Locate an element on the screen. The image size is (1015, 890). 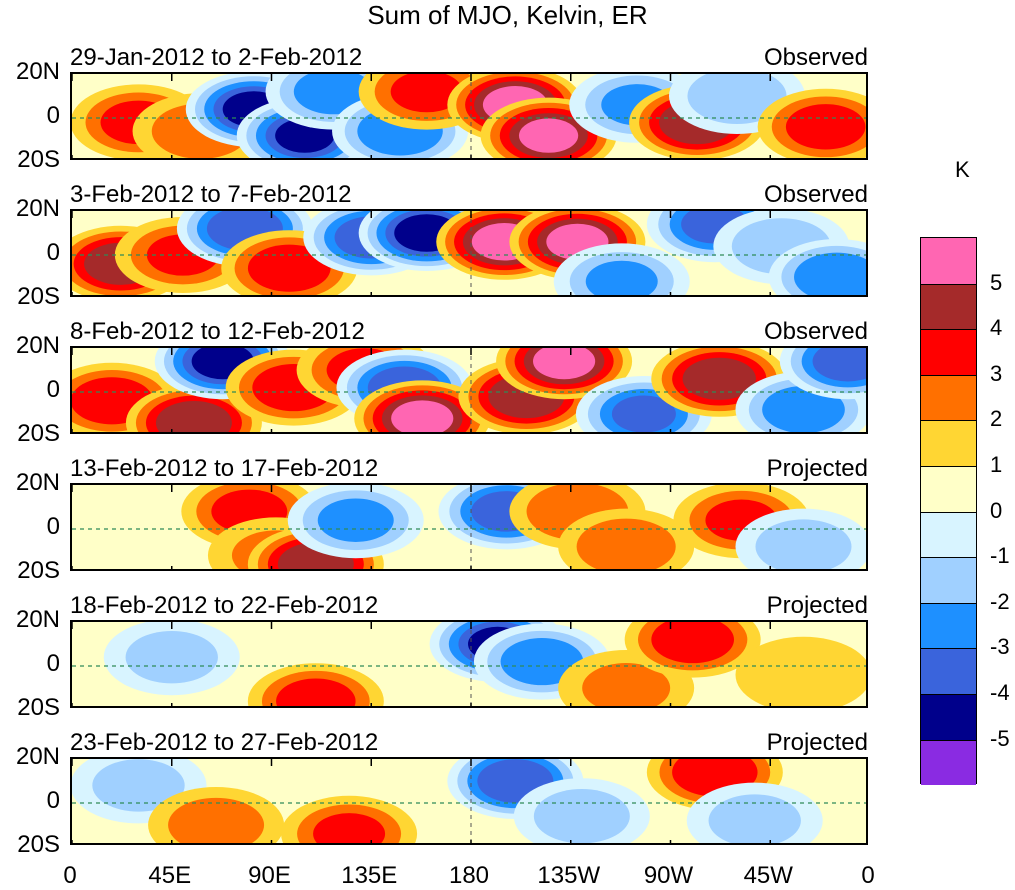
colorbar-label: 5 is located at coordinates (996, 282).